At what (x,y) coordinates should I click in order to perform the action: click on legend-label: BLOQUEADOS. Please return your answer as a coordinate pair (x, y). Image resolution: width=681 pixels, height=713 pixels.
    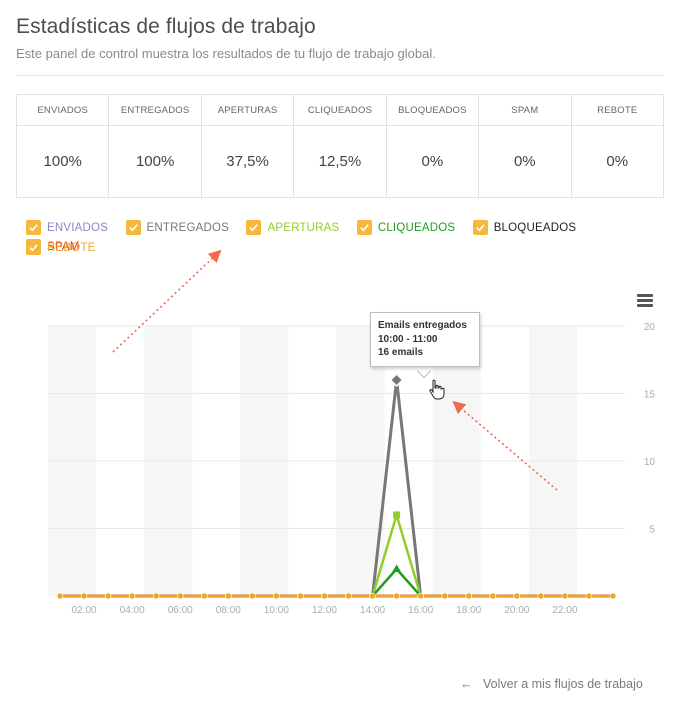
    Looking at the image, I should click on (535, 227).